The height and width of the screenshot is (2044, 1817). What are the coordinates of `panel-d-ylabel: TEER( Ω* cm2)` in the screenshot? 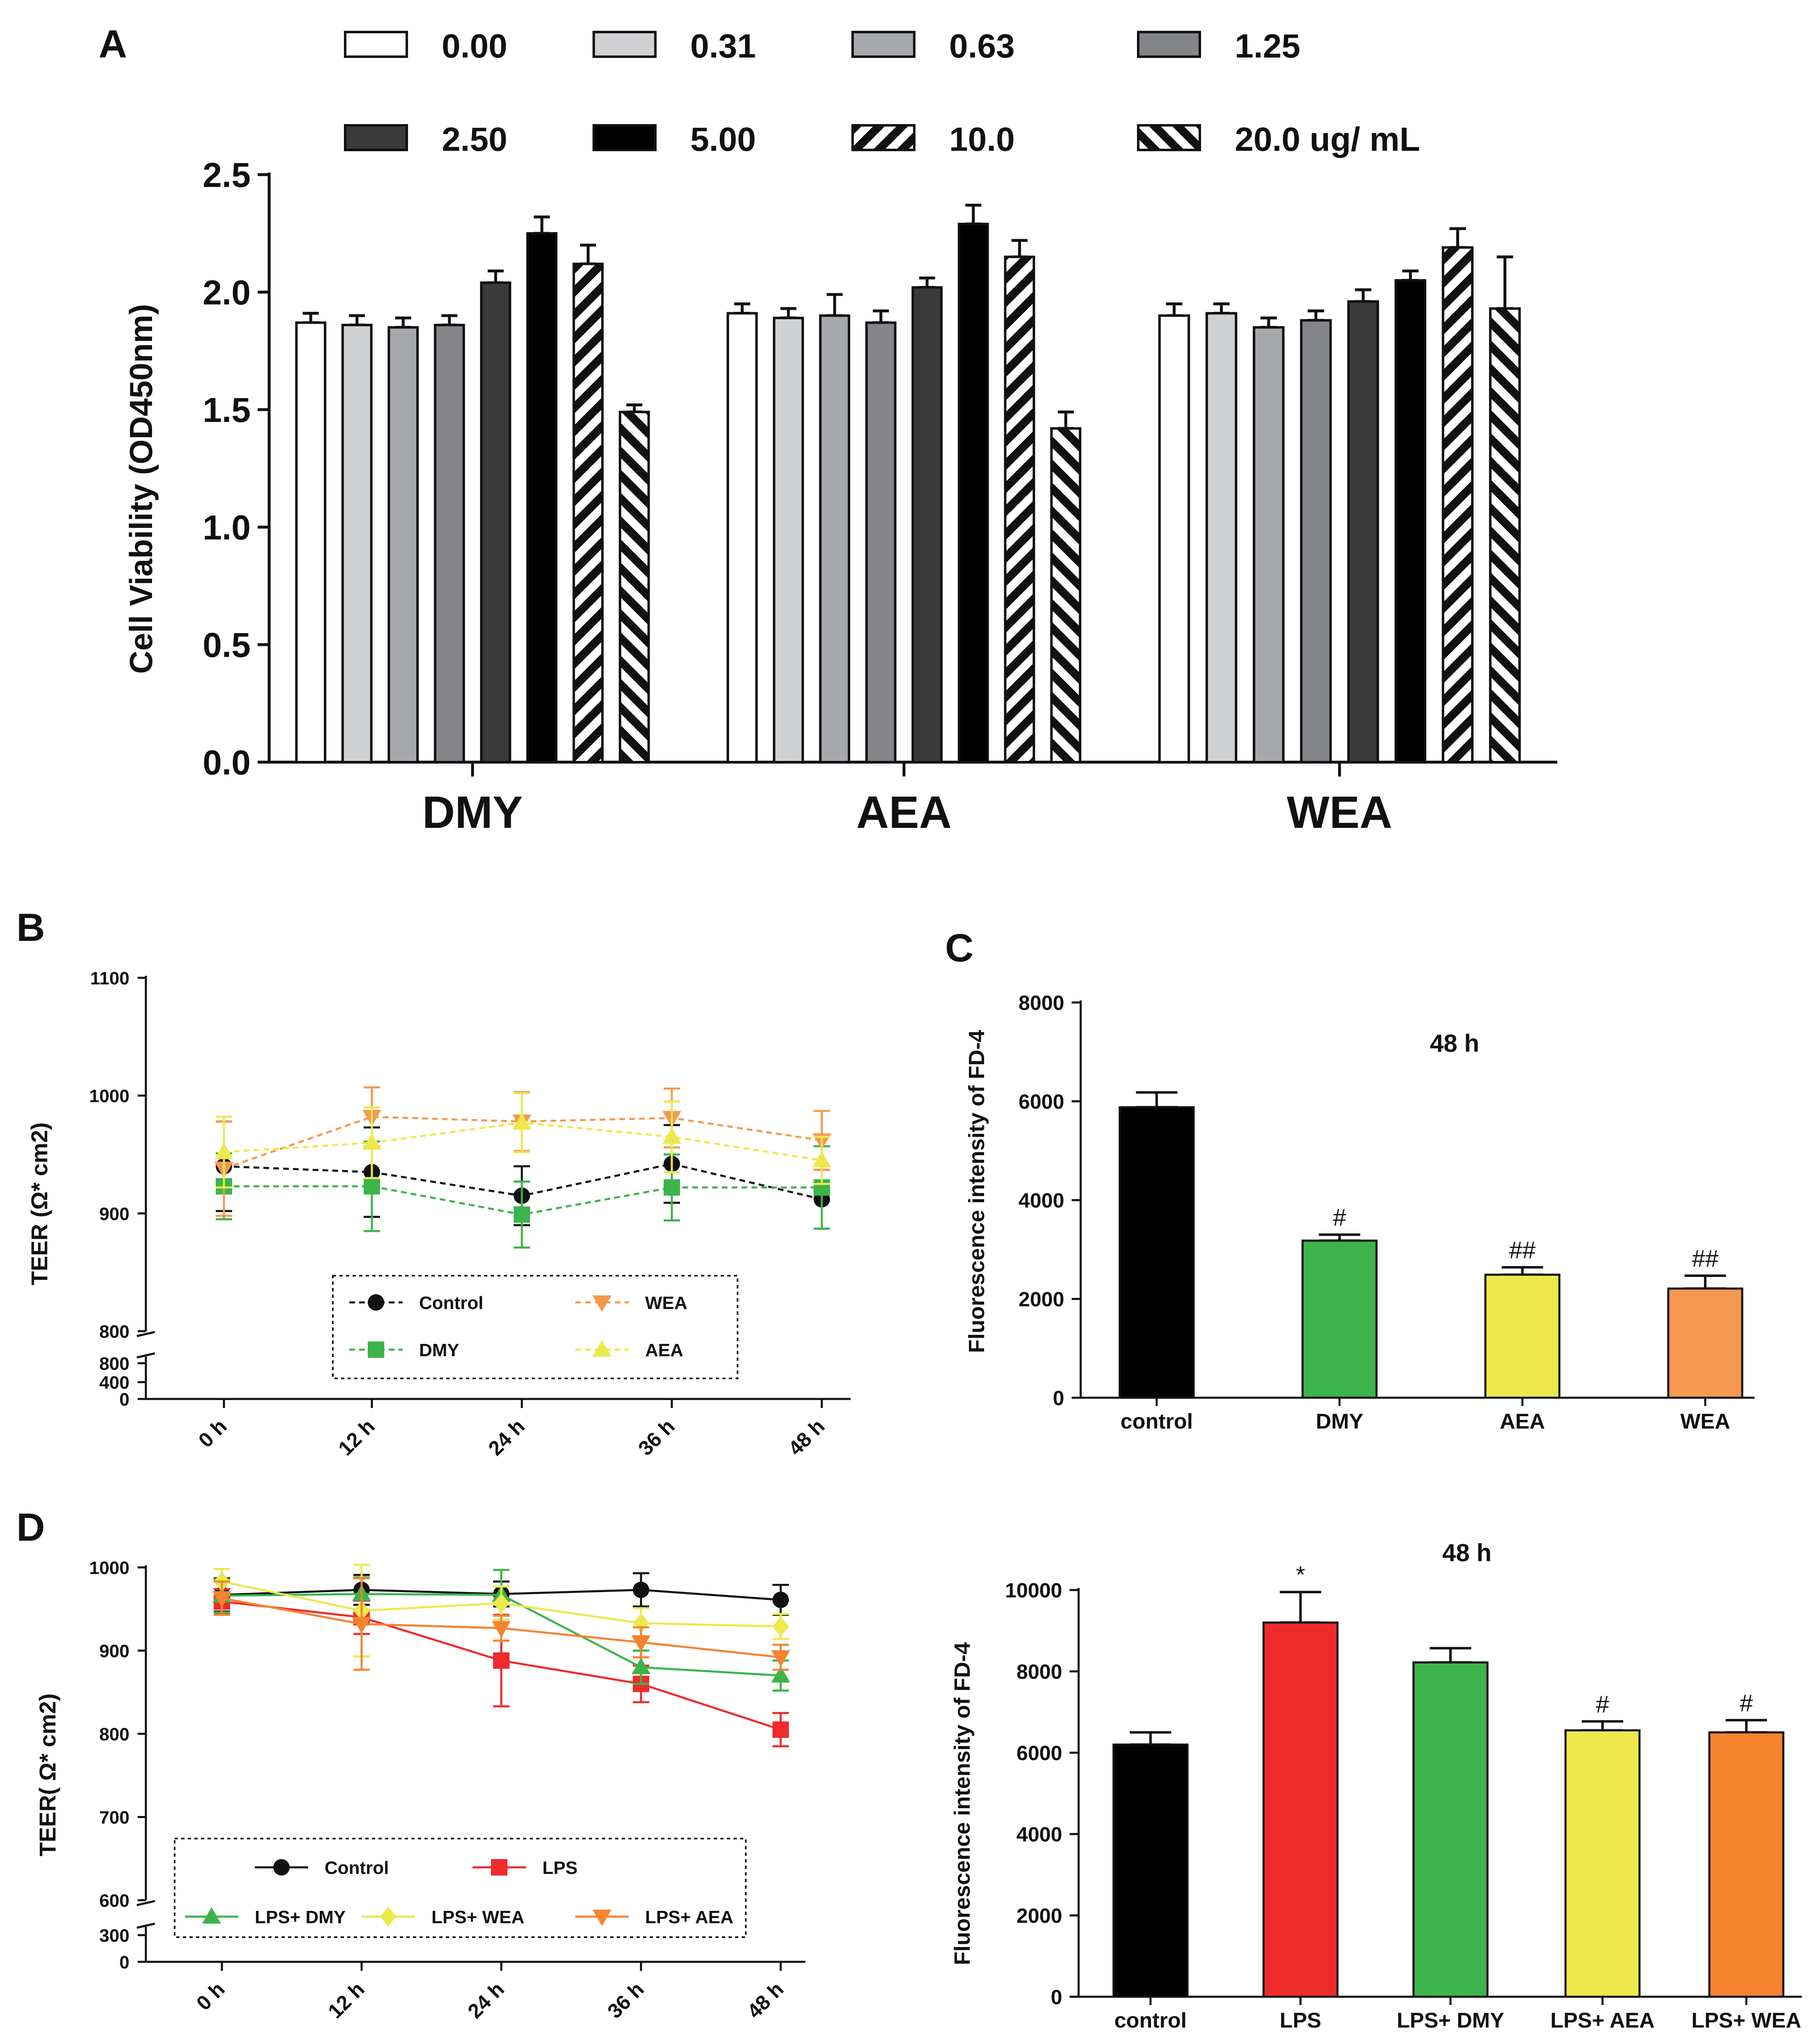 It's located at (47, 1776).